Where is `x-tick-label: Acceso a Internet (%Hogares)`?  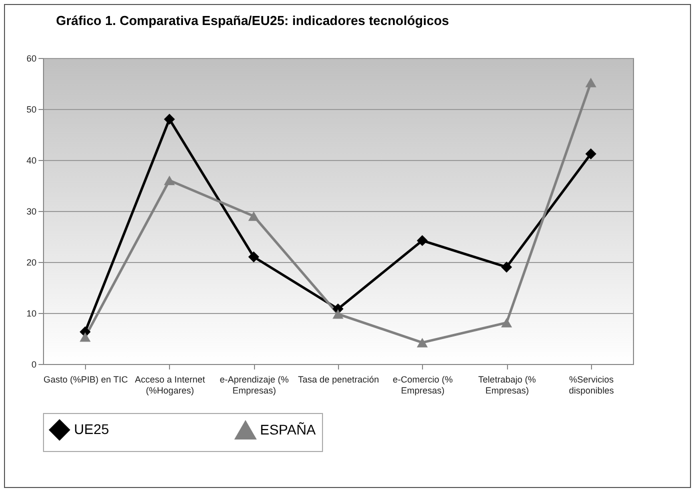 x-tick-label: Acceso a Internet (%Hogares) is located at coordinates (170, 385).